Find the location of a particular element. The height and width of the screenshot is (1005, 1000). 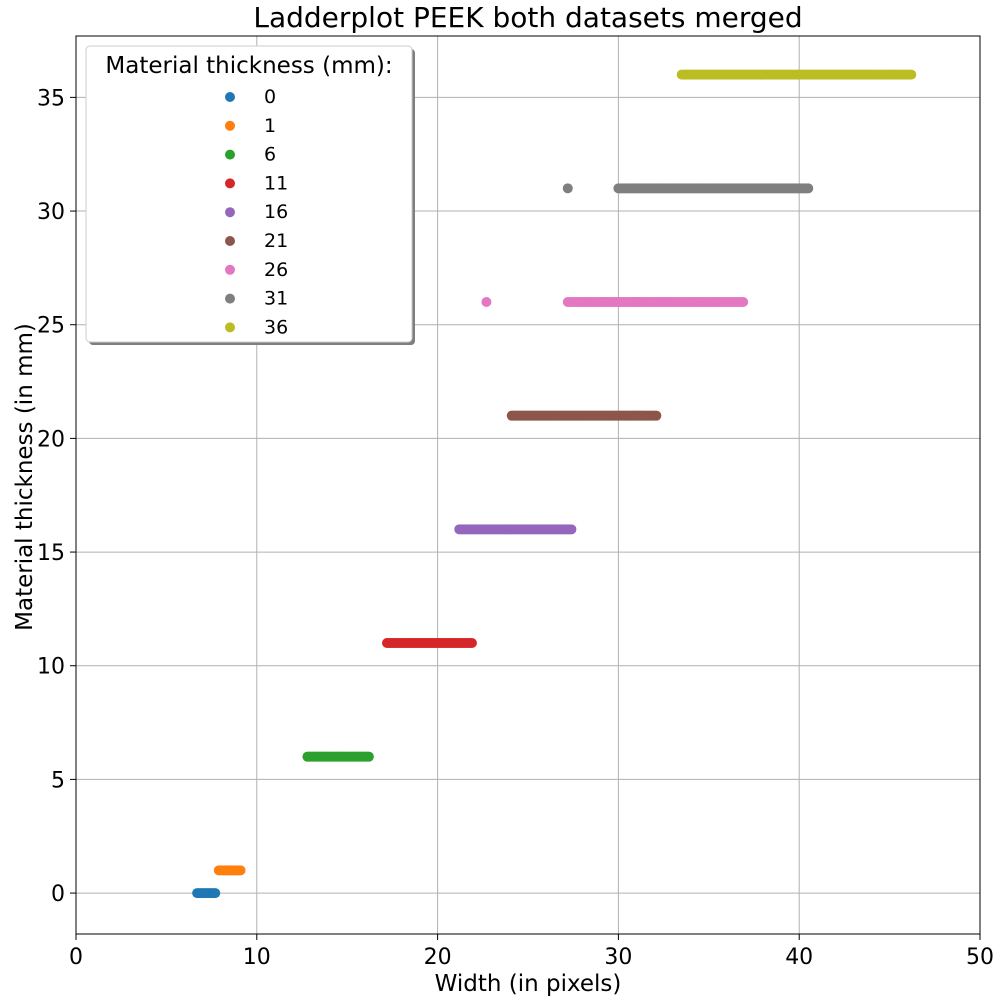

y-tick-label: 35 is located at coordinates (51, 98).